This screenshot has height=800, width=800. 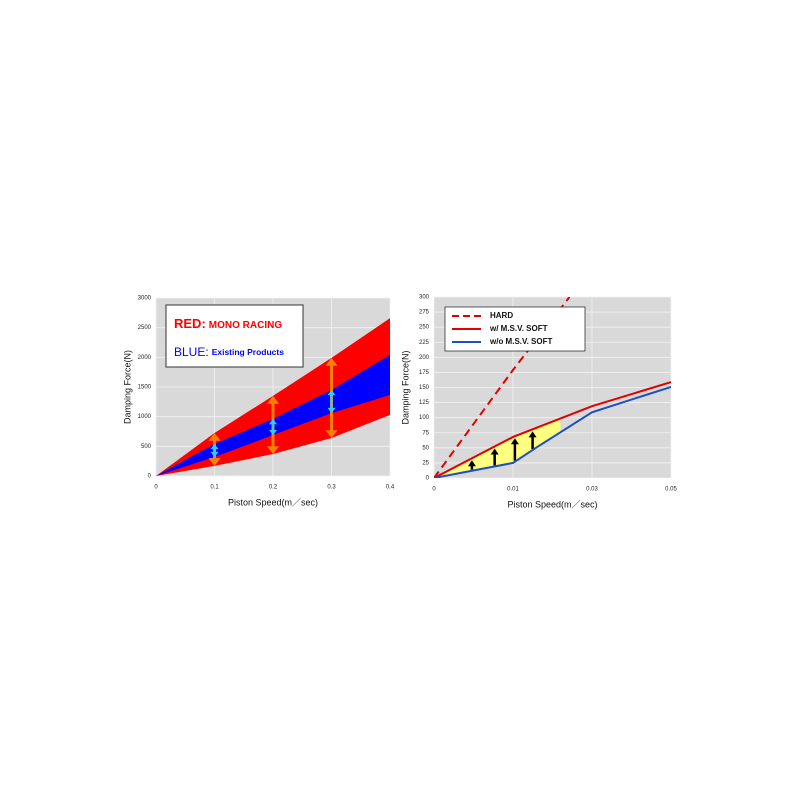 I want to click on x-tick-label: 0.03, so click(x=592, y=490).